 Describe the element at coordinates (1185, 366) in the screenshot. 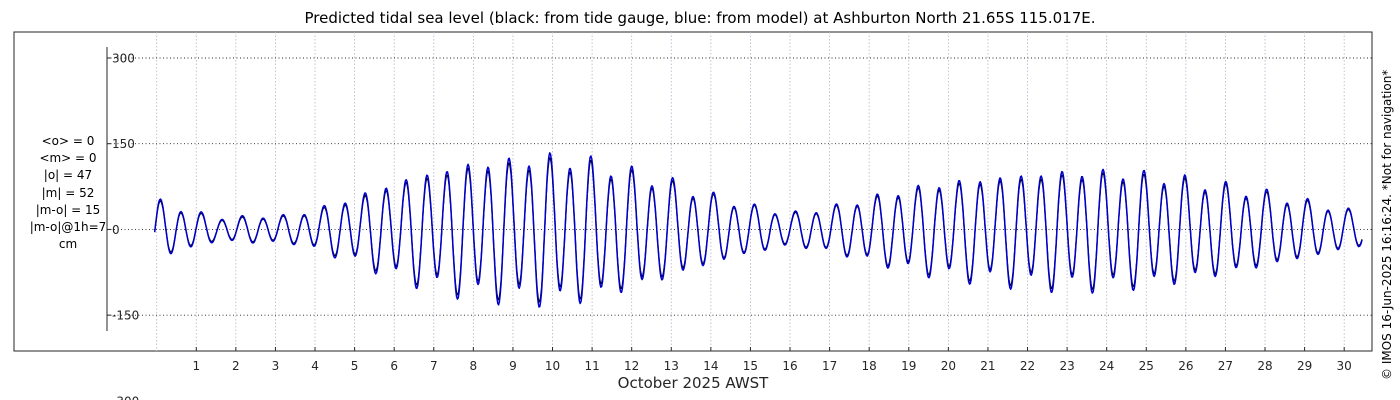

I see `x-tick-label: 26` at that location.